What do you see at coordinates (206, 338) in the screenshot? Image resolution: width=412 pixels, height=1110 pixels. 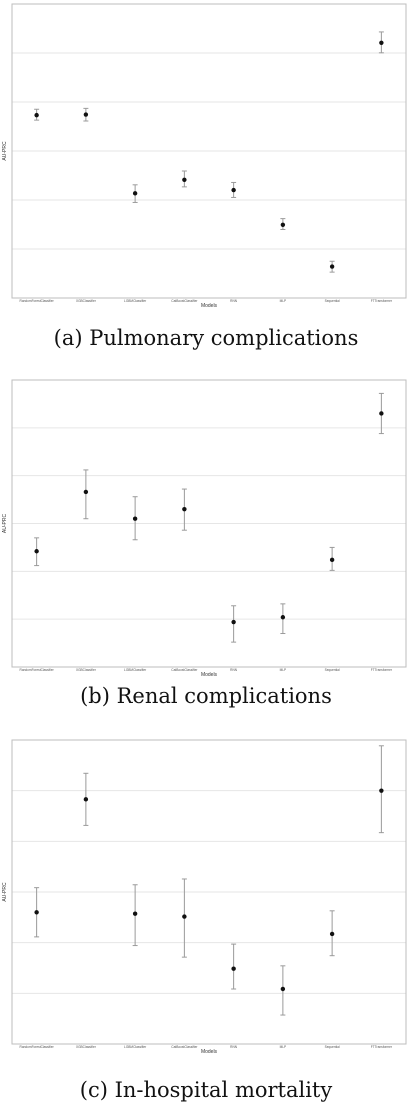 I see `caption-pulmonary: (a) Pulmonary complications` at bounding box center [206, 338].